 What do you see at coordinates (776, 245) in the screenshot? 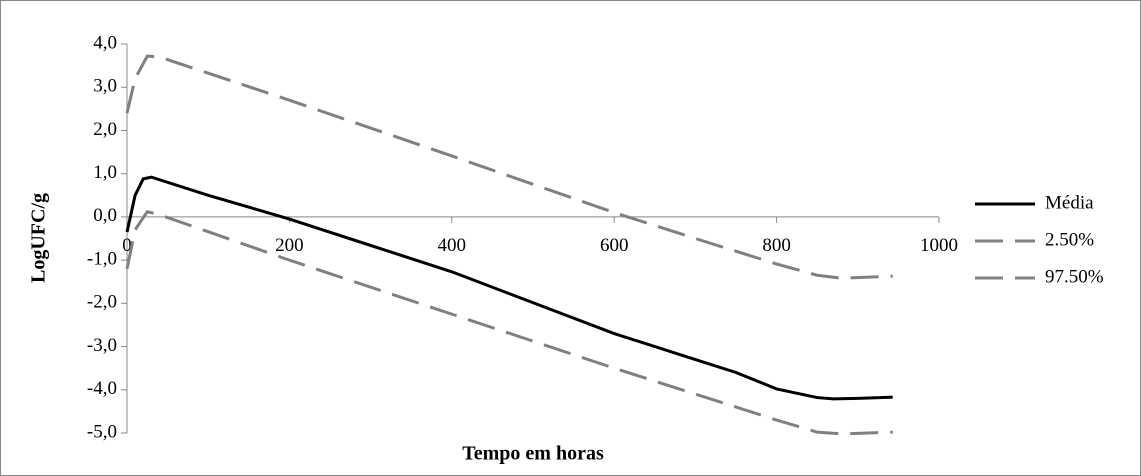
I see `x-tick-label: 800` at bounding box center [776, 245].